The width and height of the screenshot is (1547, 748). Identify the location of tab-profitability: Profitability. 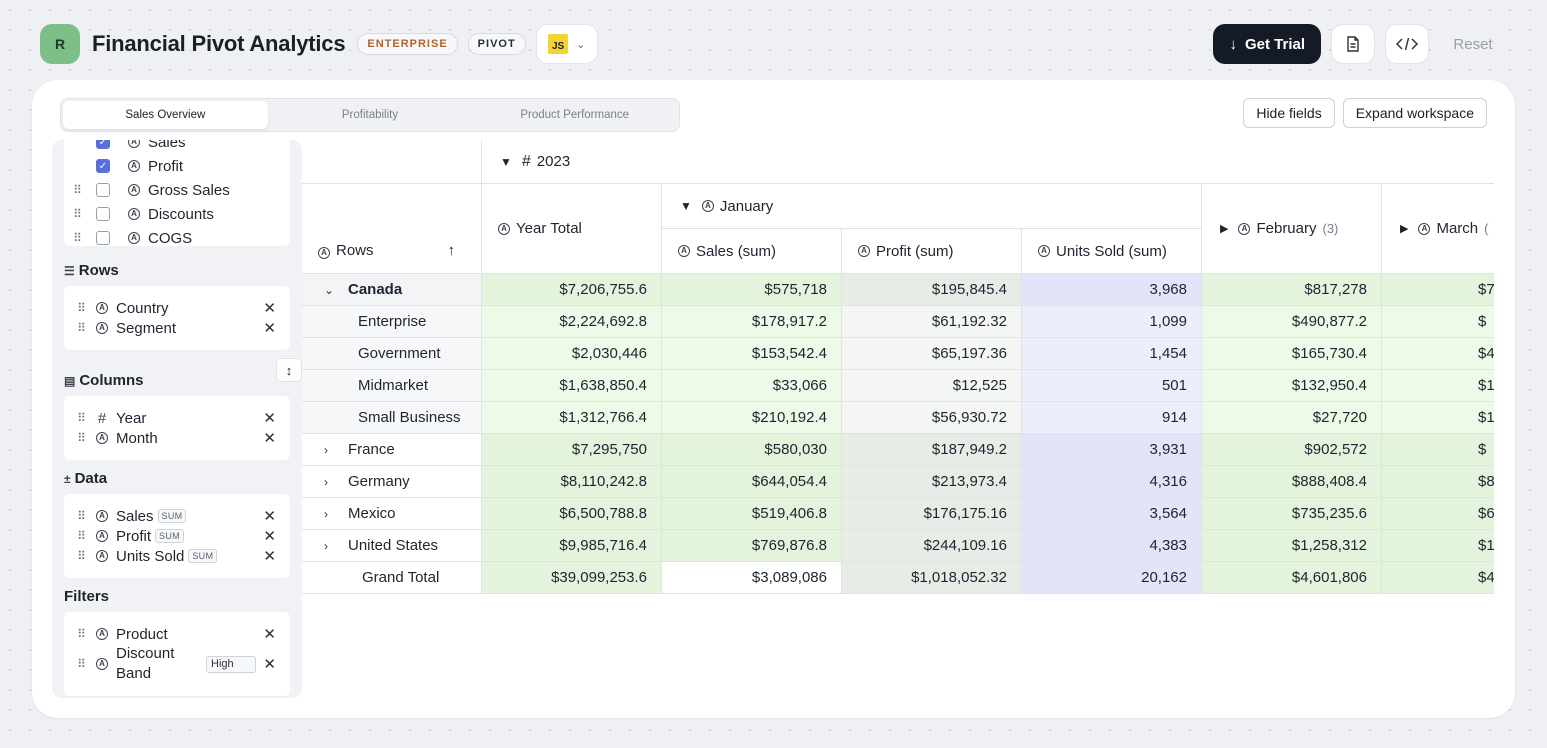
(370, 115).